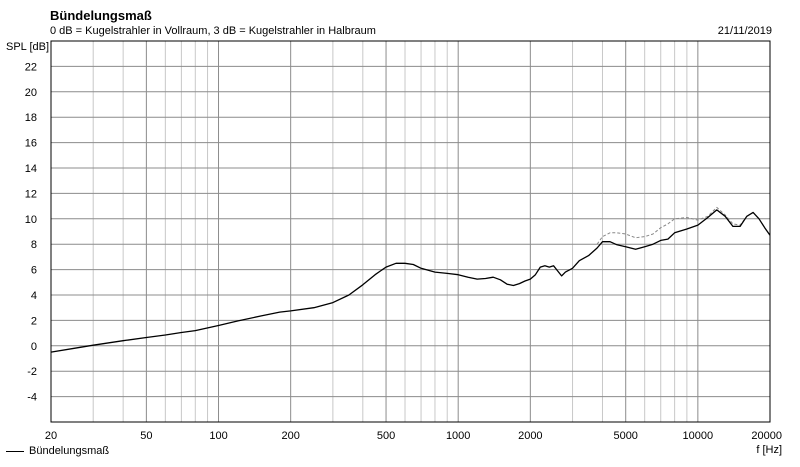  I want to click on x-tick-label: 20000, so click(766, 436).